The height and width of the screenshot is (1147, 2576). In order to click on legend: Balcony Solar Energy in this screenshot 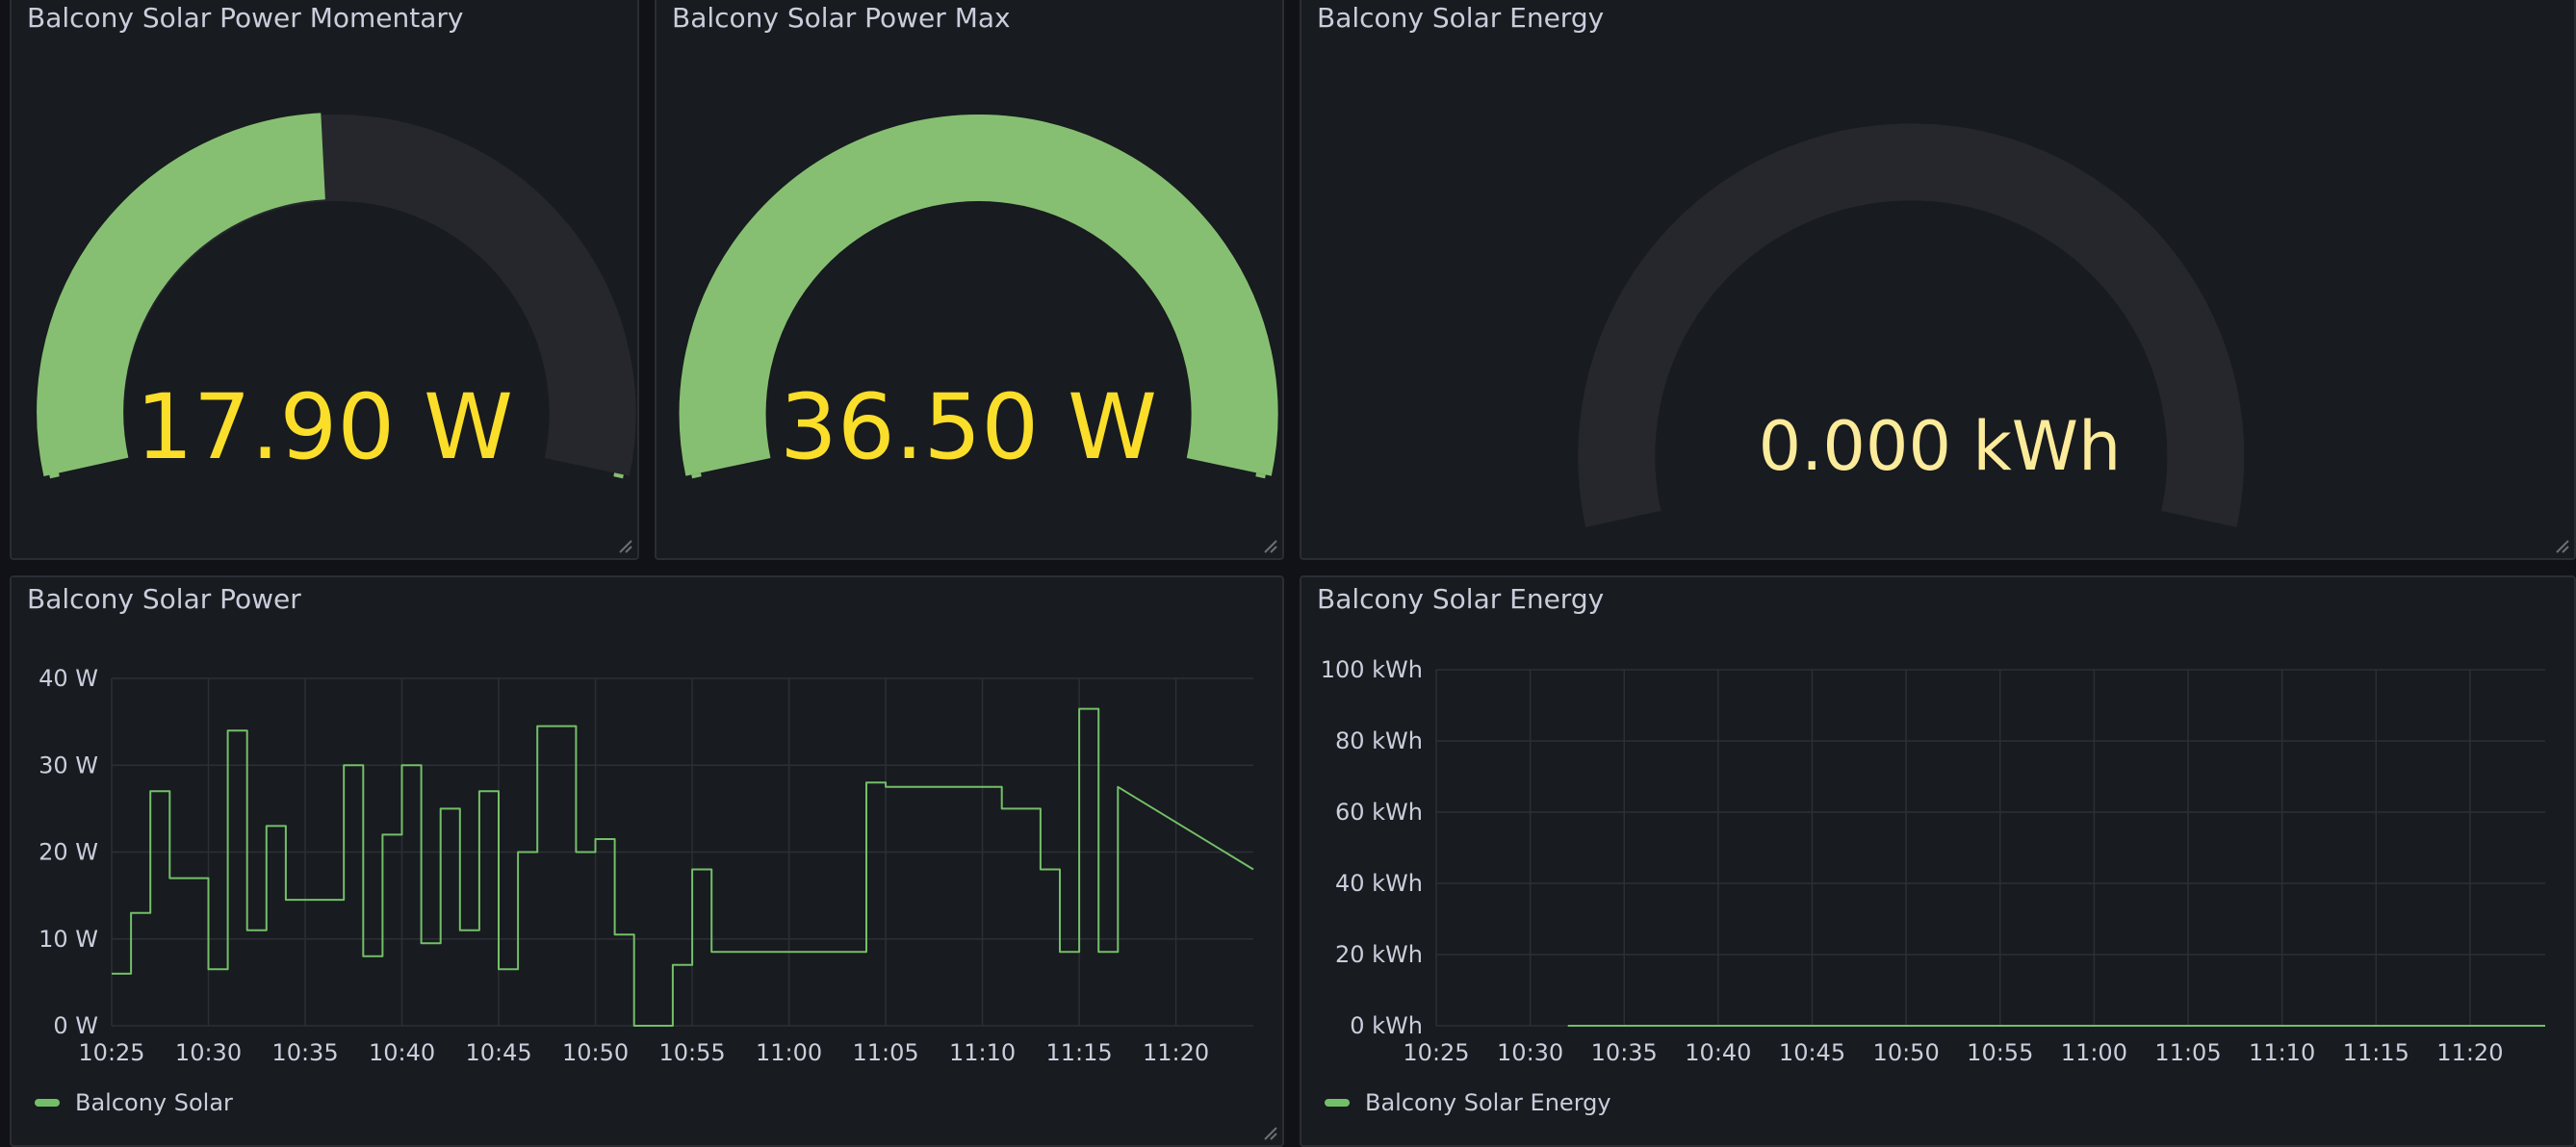, I will do `click(1468, 1103)`.